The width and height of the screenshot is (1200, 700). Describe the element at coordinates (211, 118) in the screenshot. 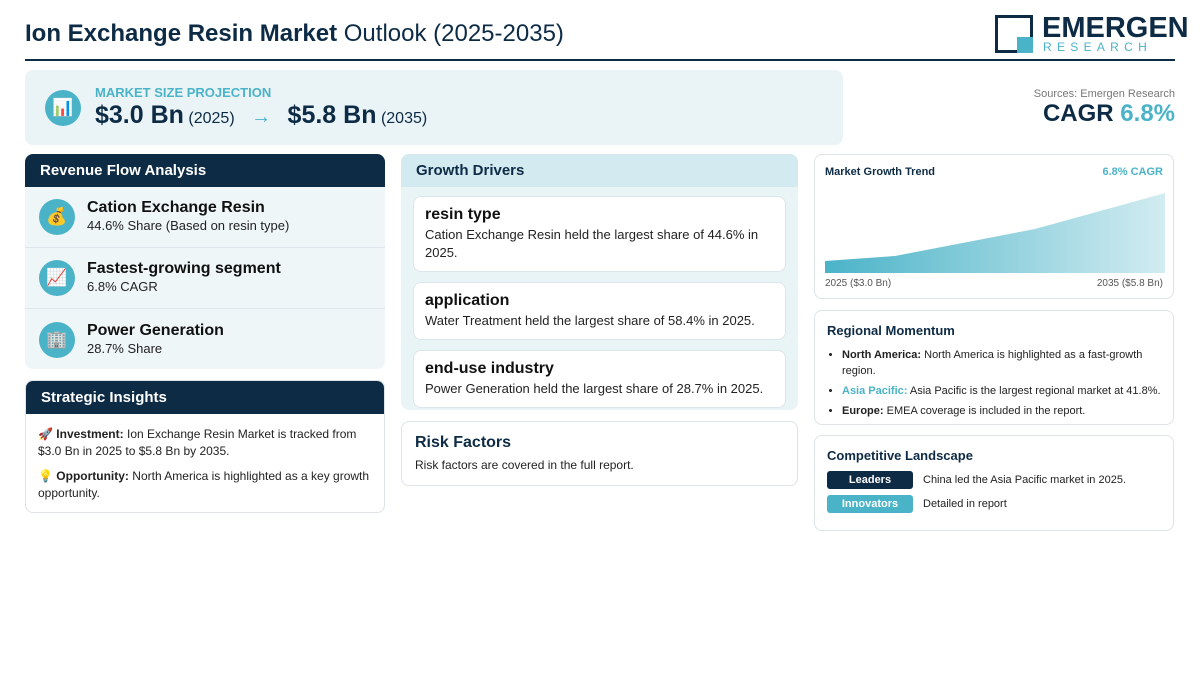

I see `start-year: (2025)` at that location.